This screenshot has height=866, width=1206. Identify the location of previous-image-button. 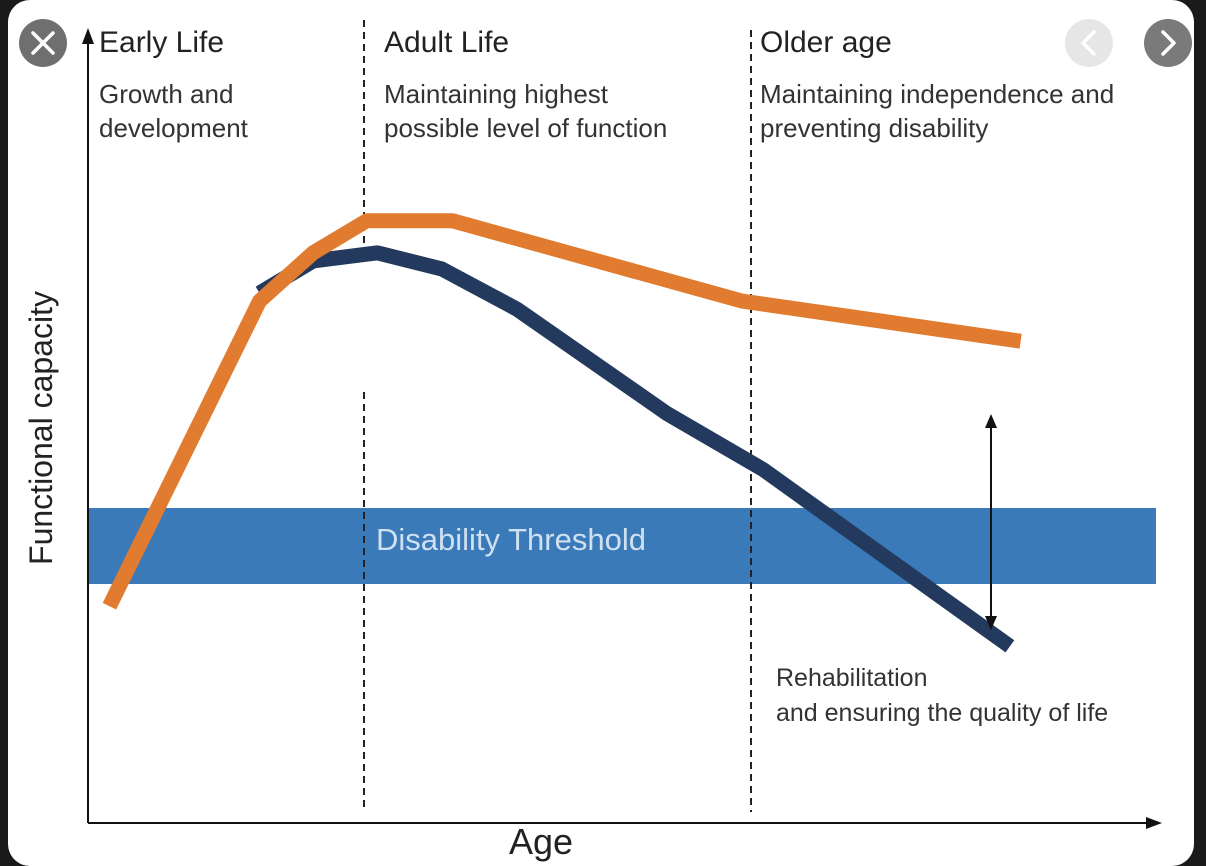
(1089, 43).